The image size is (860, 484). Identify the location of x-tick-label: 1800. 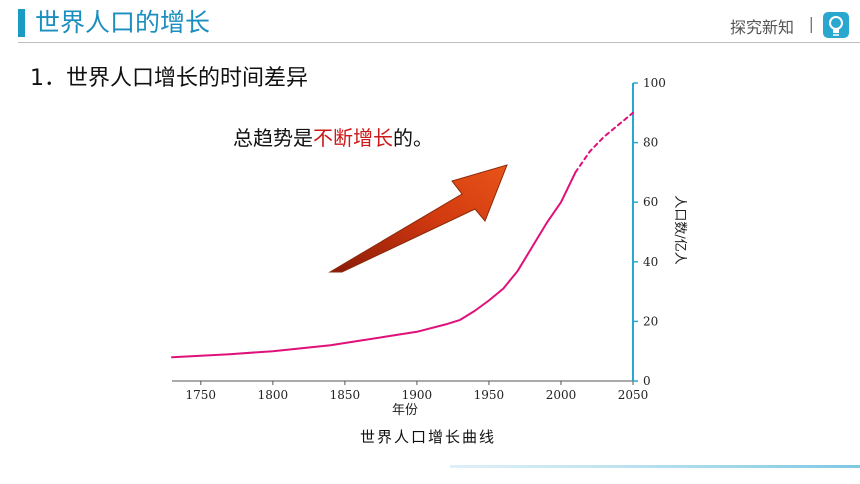
(273, 395).